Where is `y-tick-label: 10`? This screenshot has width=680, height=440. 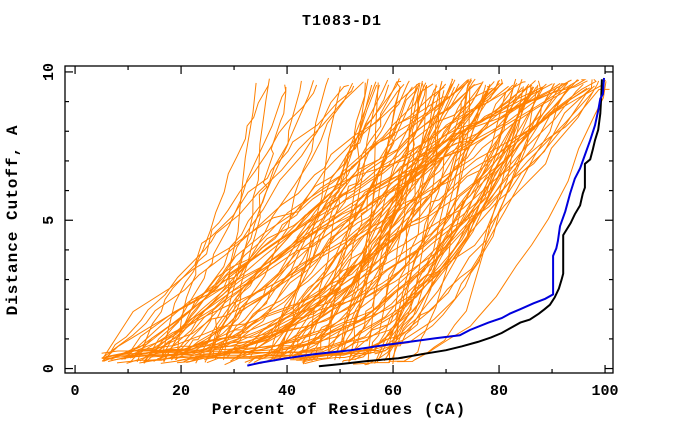 y-tick-label: 10 is located at coordinates (49, 72).